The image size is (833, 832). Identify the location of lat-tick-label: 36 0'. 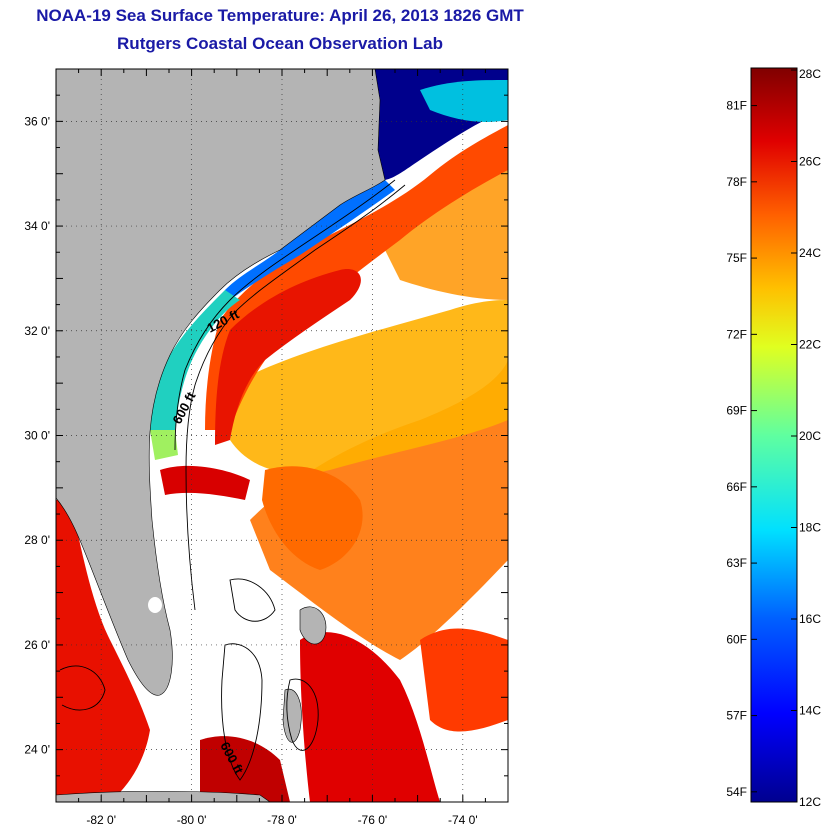
(37, 121).